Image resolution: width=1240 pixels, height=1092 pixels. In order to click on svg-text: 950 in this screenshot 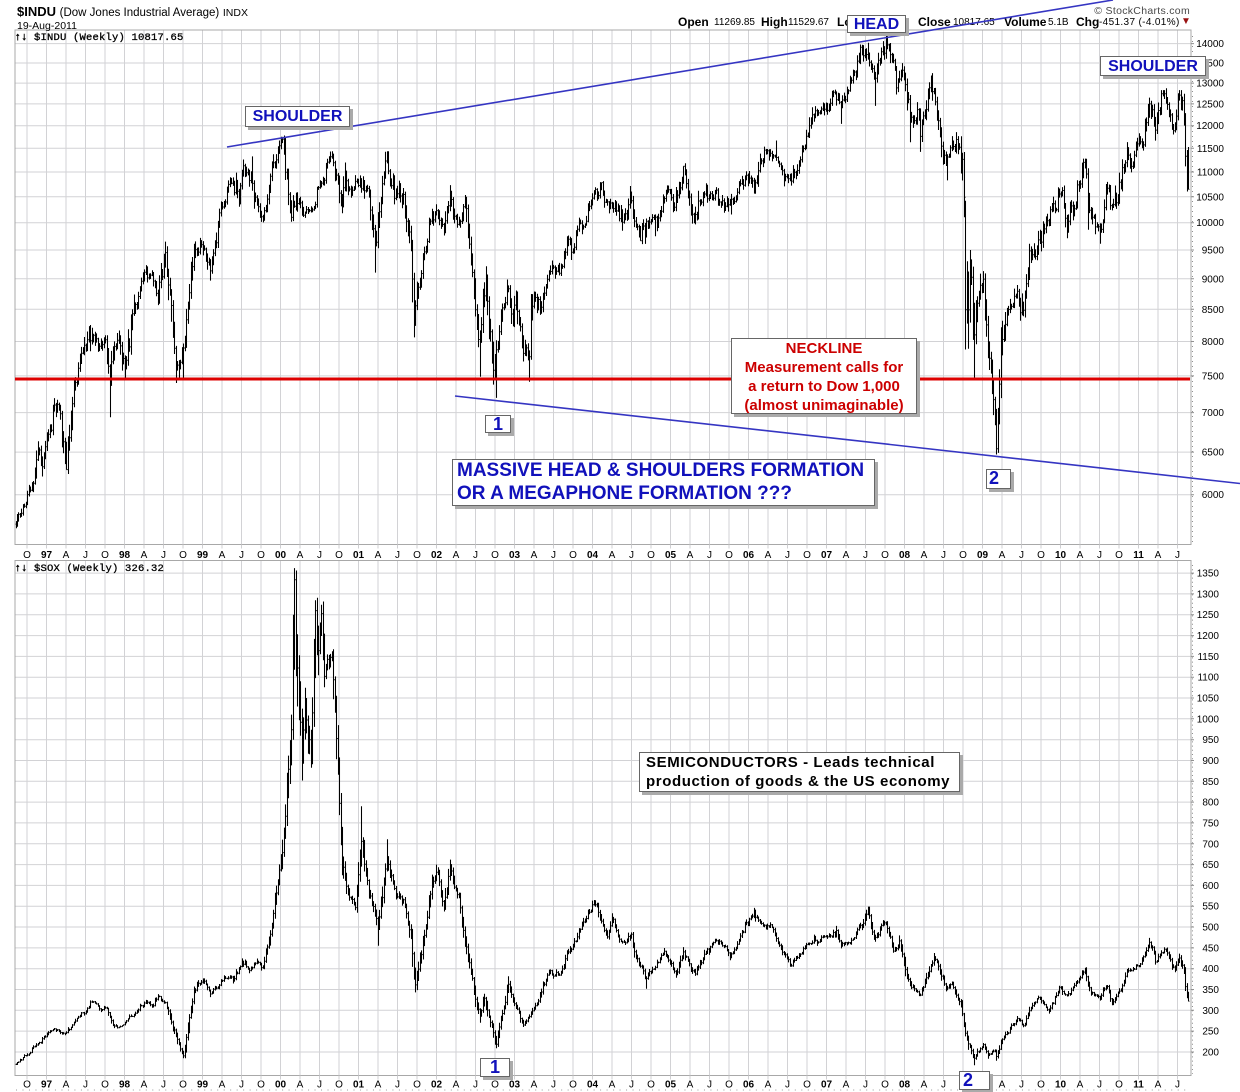, I will do `click(1210, 740)`.